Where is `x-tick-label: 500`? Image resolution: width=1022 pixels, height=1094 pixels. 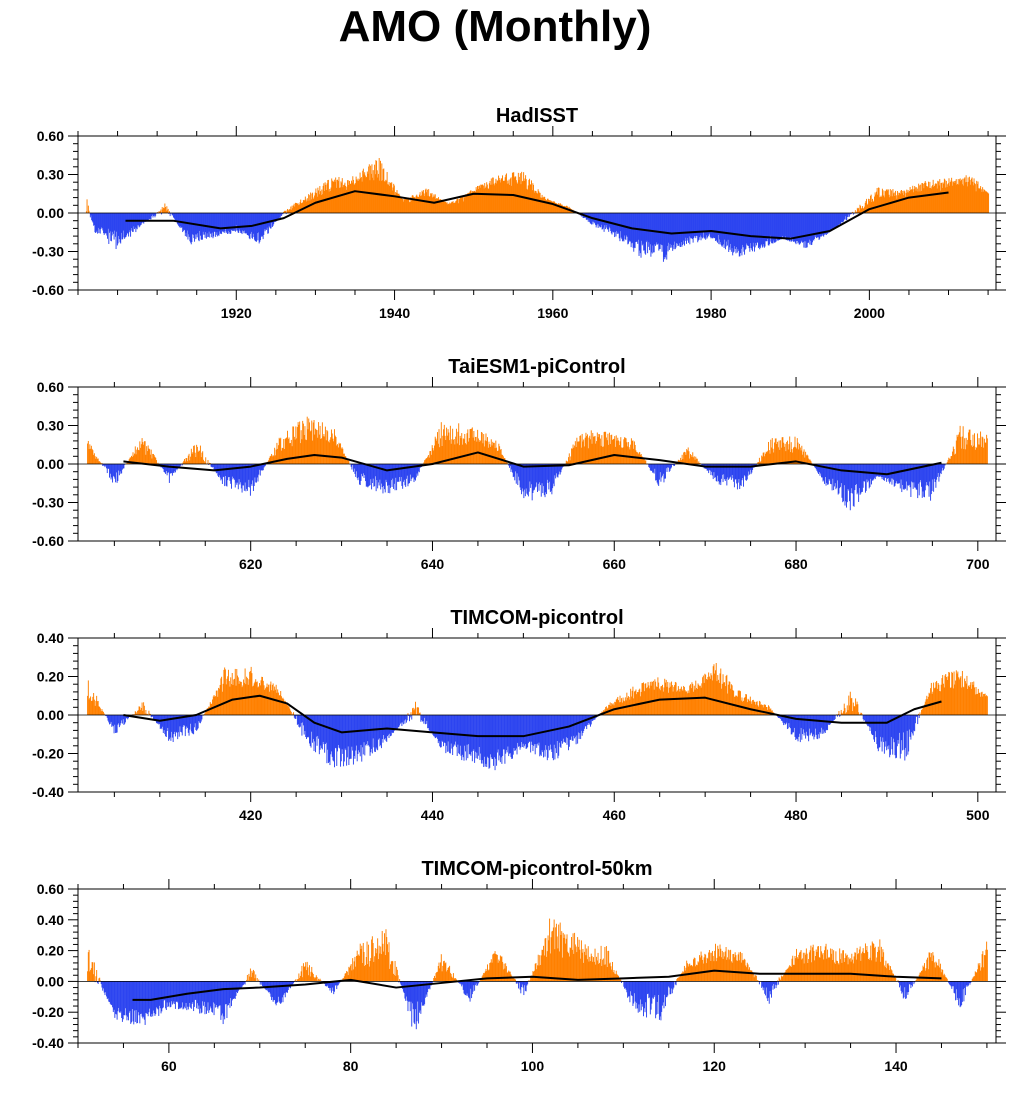
x-tick-label: 500 is located at coordinates (978, 815).